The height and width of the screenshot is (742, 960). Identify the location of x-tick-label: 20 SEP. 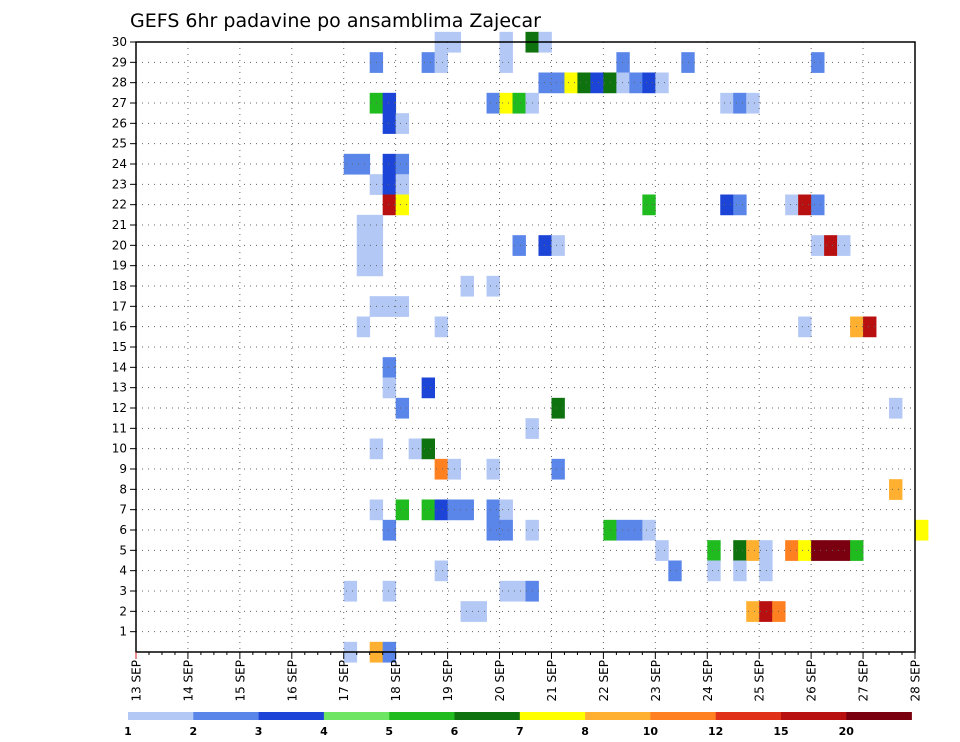
(500, 681).